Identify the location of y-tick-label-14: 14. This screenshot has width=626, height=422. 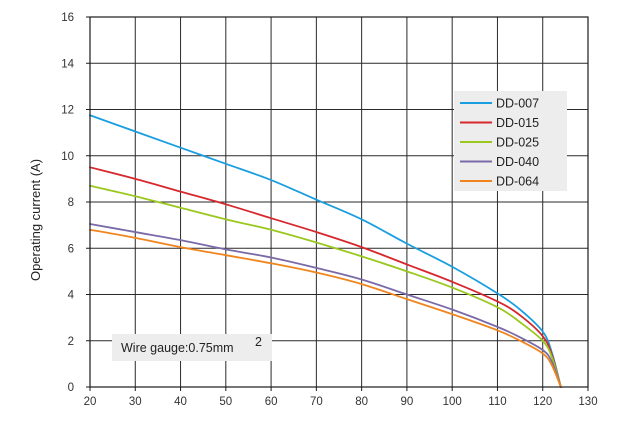
(67, 64).